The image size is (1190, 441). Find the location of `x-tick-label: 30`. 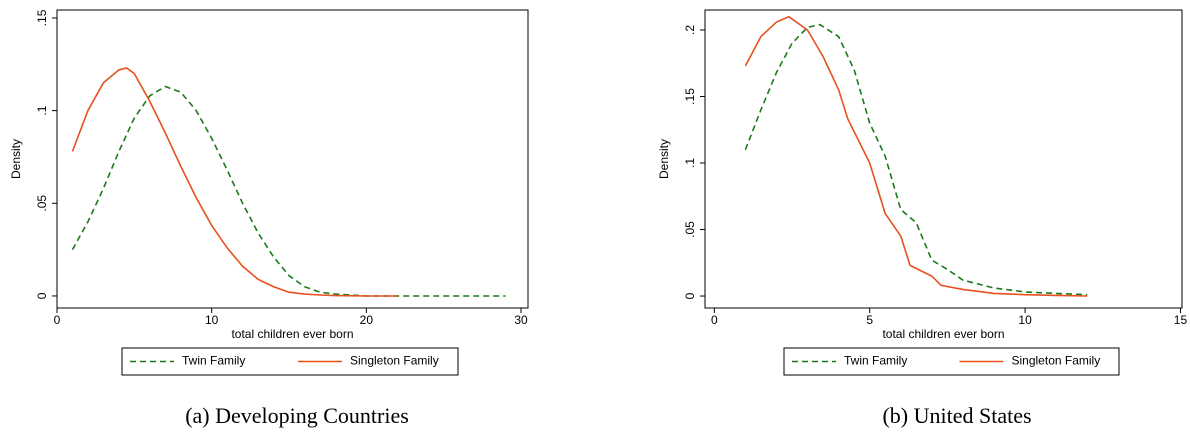

x-tick-label: 30 is located at coordinates (521, 320).